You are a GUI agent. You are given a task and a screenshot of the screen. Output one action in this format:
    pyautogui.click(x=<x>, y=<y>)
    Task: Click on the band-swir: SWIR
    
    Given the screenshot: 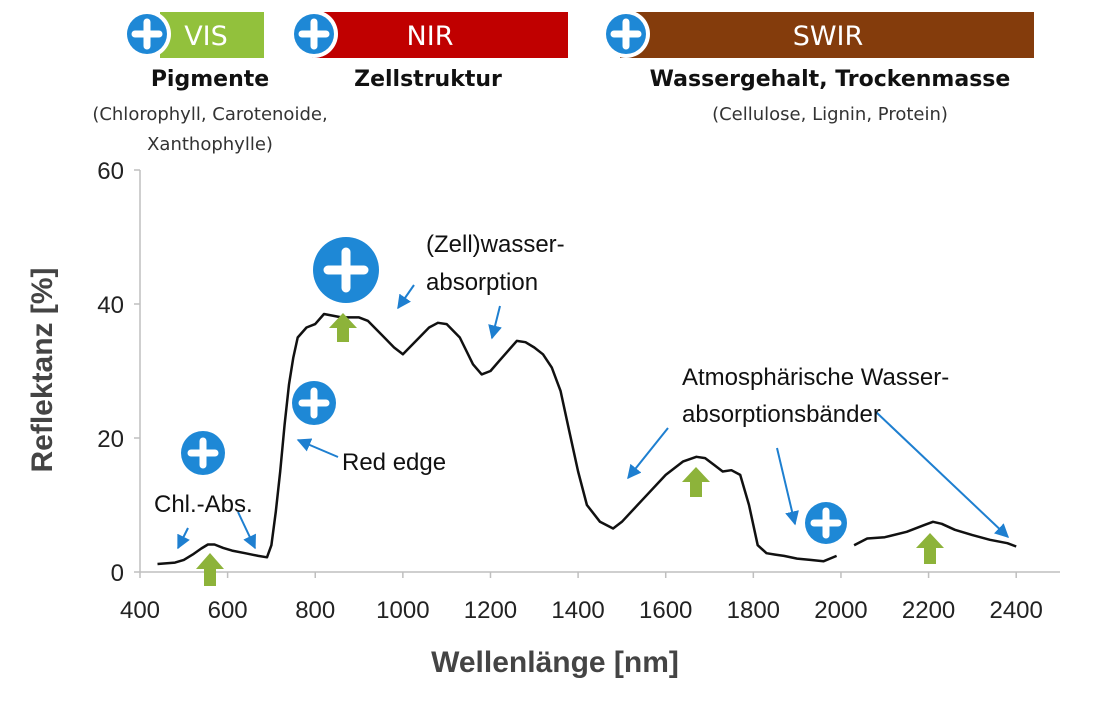 What is the action you would take?
    pyautogui.click(x=827, y=35)
    